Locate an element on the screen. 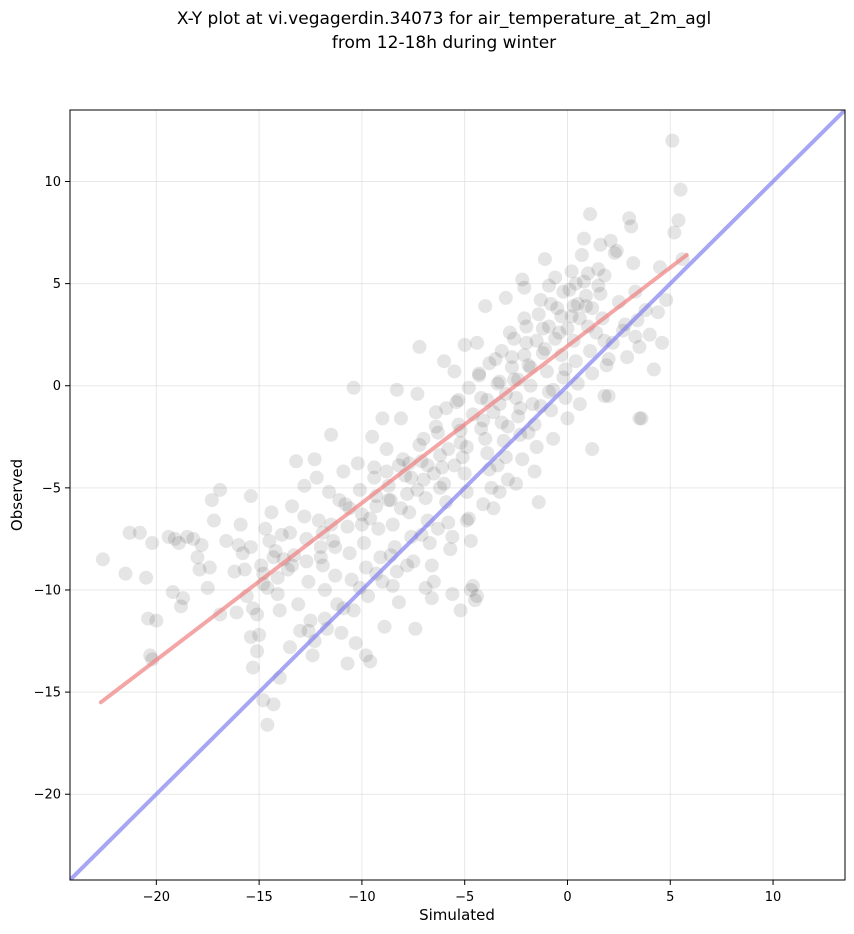  x-tick-label-3: −5 is located at coordinates (464, 897).